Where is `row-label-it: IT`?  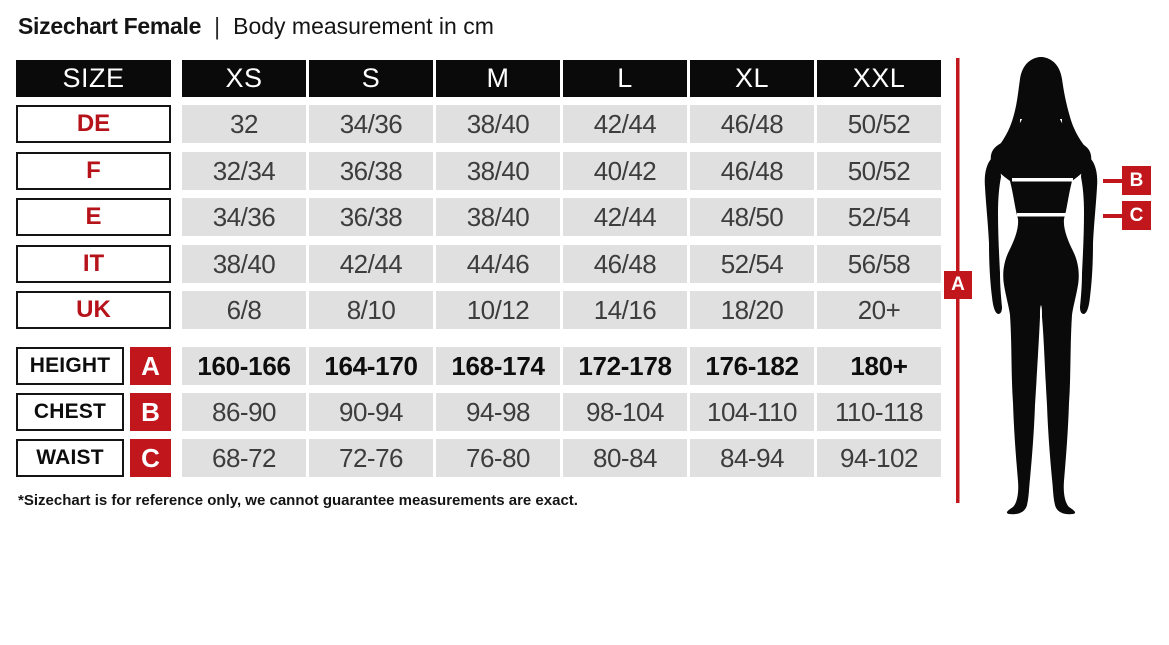 row-label-it: IT is located at coordinates (93, 264).